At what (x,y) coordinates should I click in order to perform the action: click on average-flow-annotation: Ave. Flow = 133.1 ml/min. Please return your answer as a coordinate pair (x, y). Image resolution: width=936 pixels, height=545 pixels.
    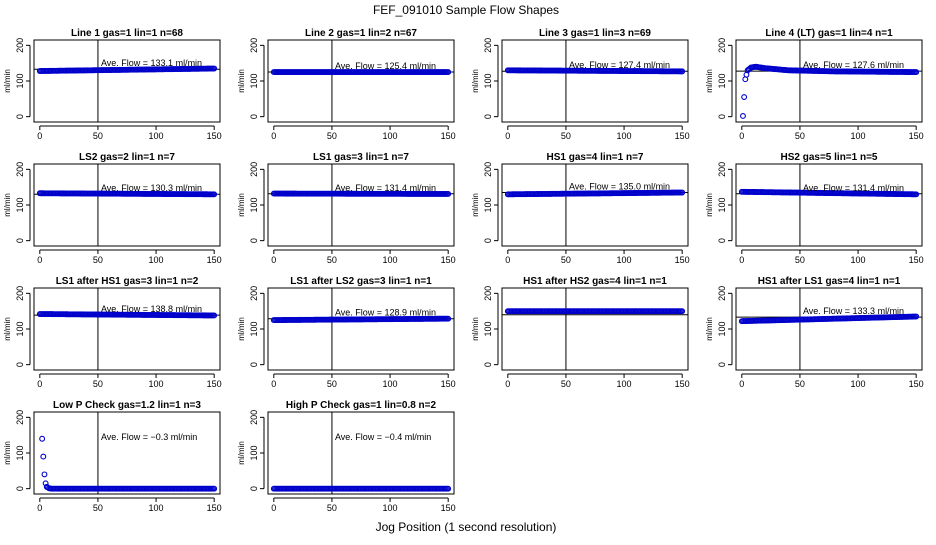
    Looking at the image, I should click on (151, 63).